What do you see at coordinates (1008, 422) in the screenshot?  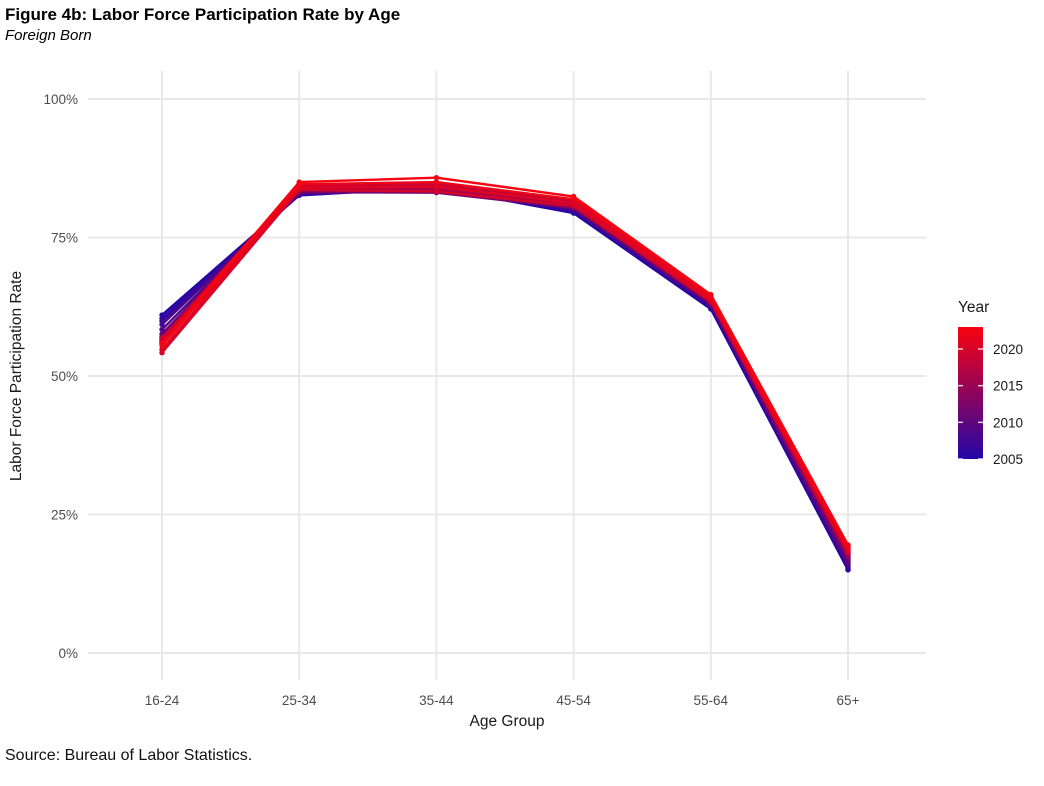 I see `legend-tick-label: 2010` at bounding box center [1008, 422].